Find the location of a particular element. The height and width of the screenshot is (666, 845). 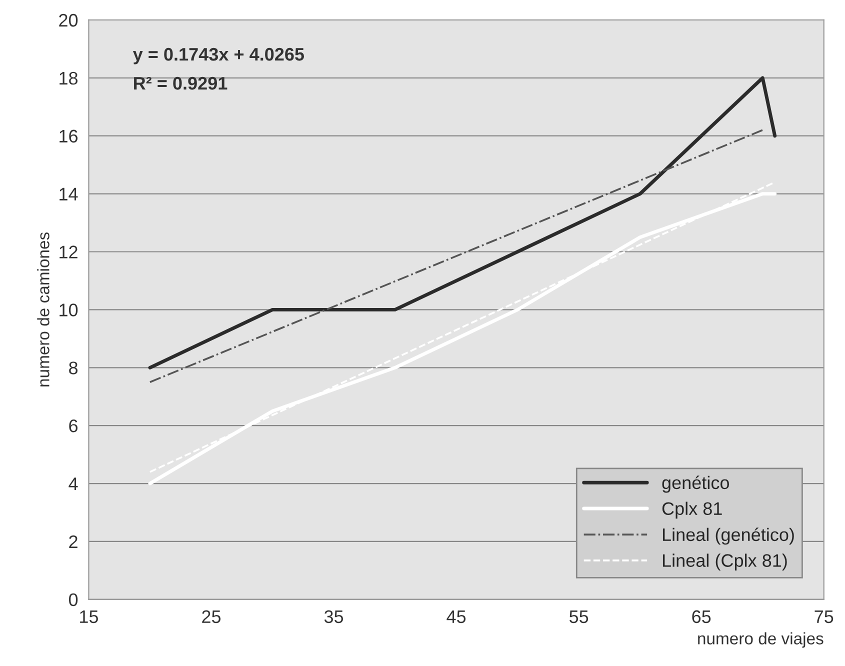

legend-label: Lineal (genético) is located at coordinates (728, 536).